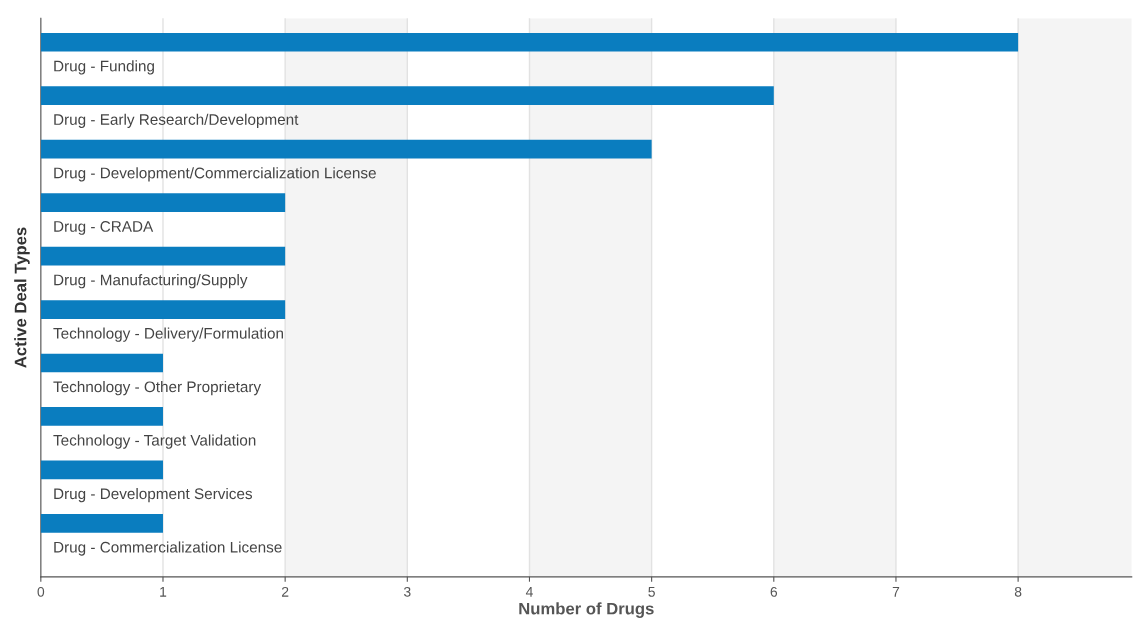 Image resolution: width=1134 pixels, height=627 pixels. I want to click on x-tick-label: 5, so click(651, 592).